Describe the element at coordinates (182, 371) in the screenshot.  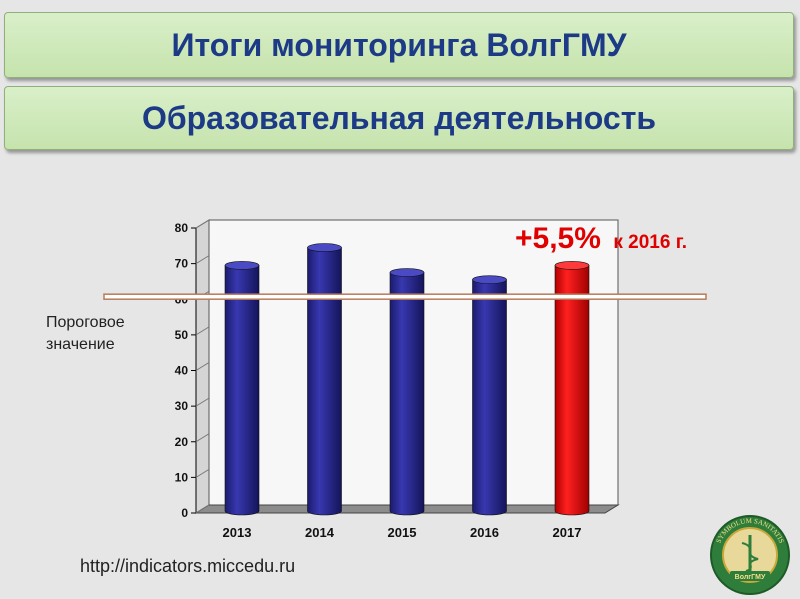
I see `y-tick-label: 40` at that location.